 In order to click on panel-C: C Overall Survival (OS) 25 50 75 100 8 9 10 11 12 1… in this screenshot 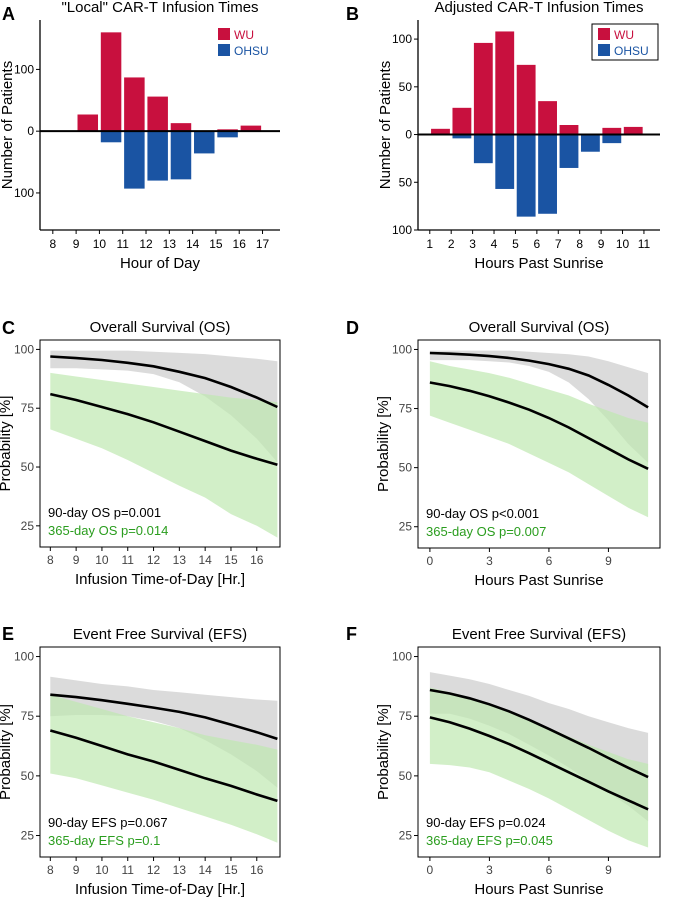, I will do `click(140, 453)`.